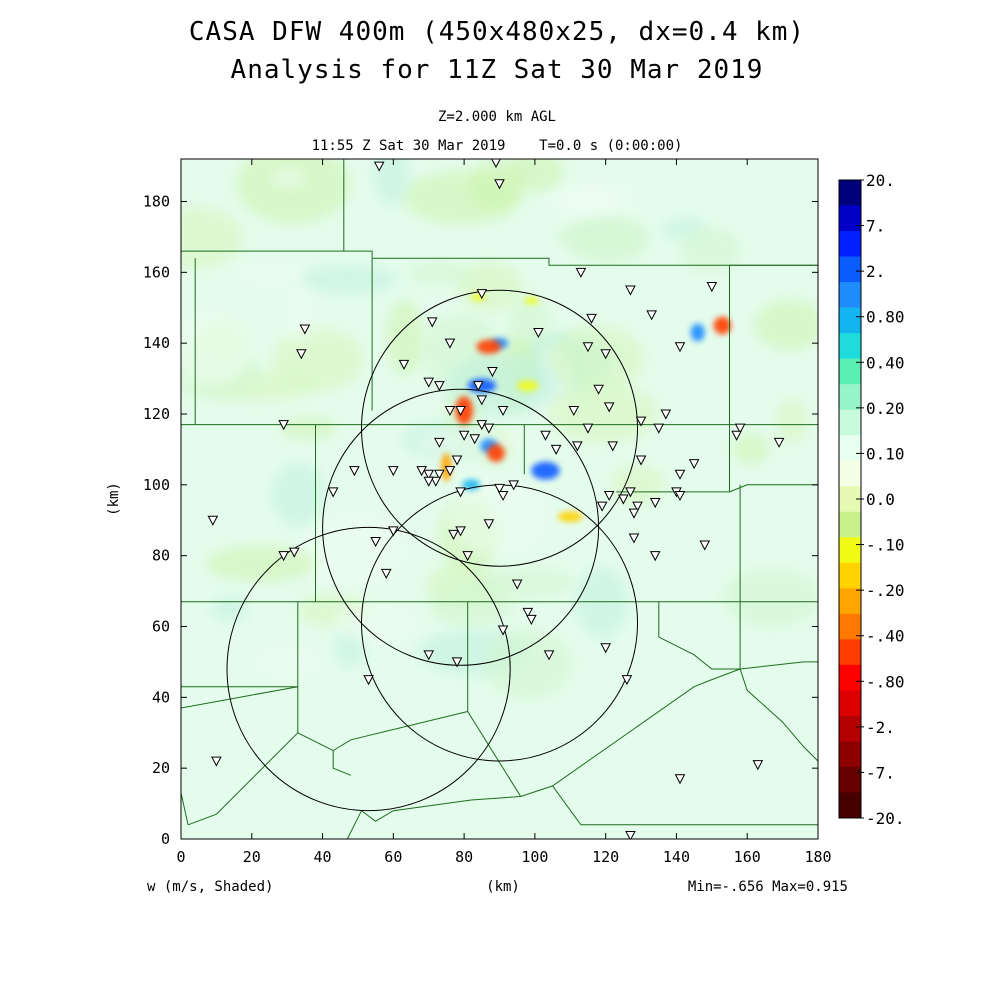 Image resolution: width=1000 pixels, height=1004 pixels. What do you see at coordinates (885, 545) in the screenshot?
I see `colorbar-label: -.10` at bounding box center [885, 545].